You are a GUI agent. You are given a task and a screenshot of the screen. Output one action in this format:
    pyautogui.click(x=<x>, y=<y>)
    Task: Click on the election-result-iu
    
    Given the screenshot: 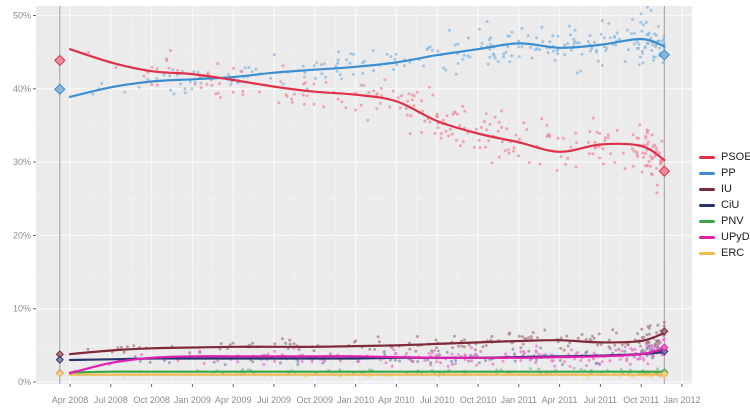 What is the action you would take?
    pyautogui.click(x=664, y=331)
    